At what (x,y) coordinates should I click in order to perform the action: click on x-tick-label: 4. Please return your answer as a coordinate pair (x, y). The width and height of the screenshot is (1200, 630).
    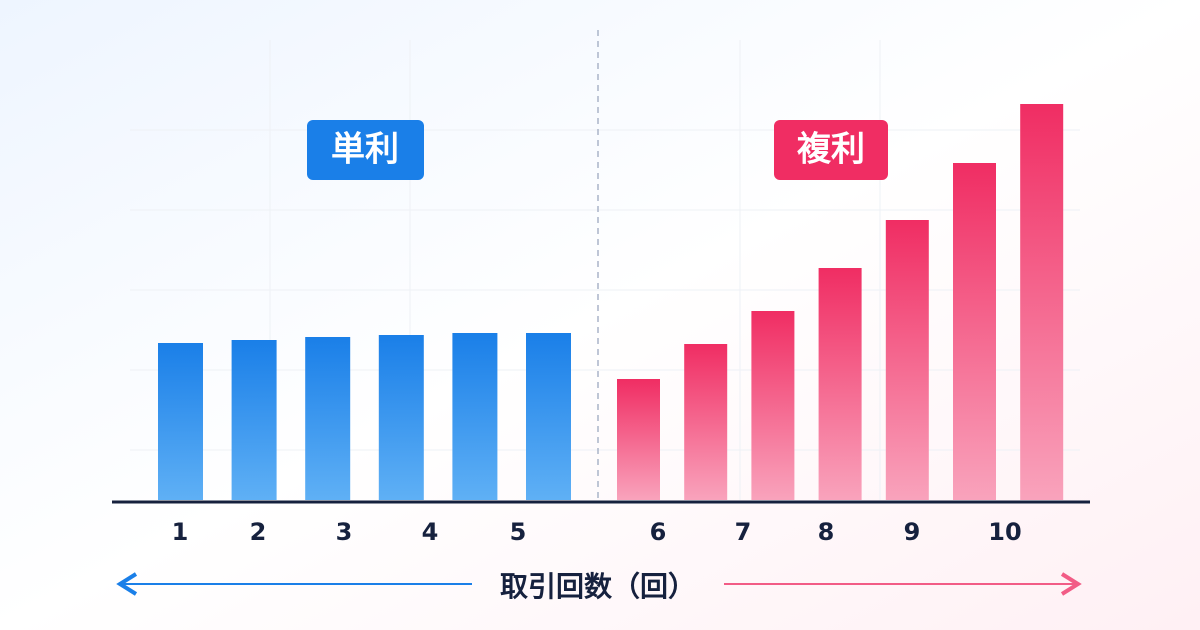
    Looking at the image, I should click on (430, 532).